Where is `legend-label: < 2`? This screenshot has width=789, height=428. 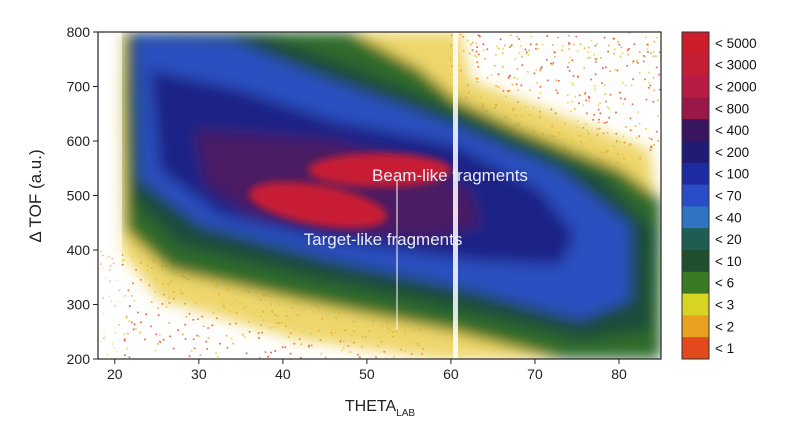
legend-label: < 2 is located at coordinates (724, 326).